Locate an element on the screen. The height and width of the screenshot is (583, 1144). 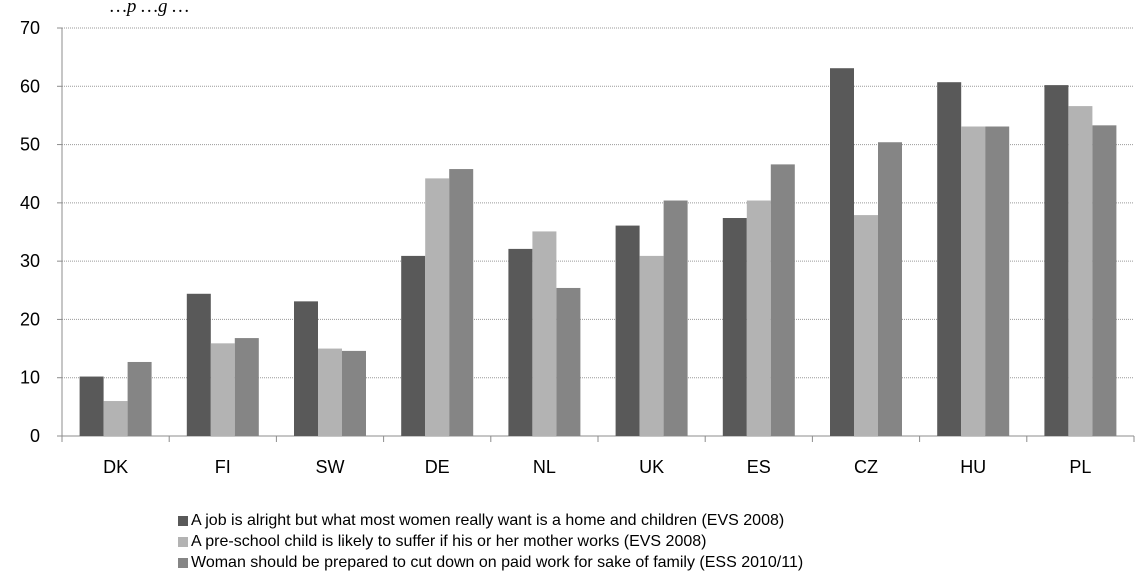
x-tick-label: DE is located at coordinates (437, 467).